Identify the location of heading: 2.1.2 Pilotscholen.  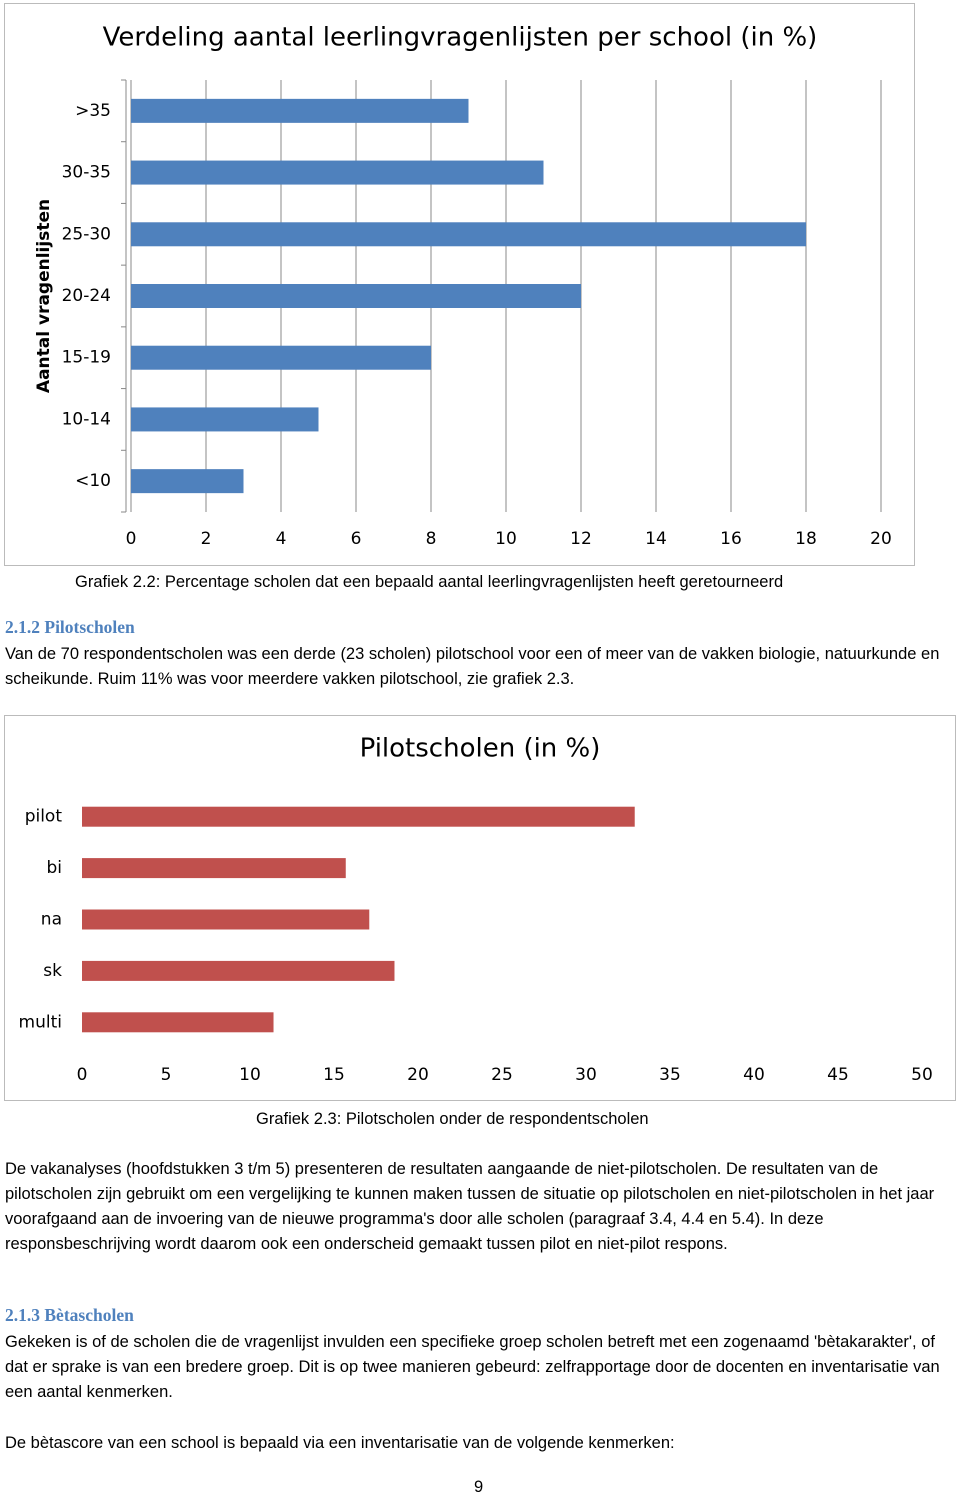
(70, 627).